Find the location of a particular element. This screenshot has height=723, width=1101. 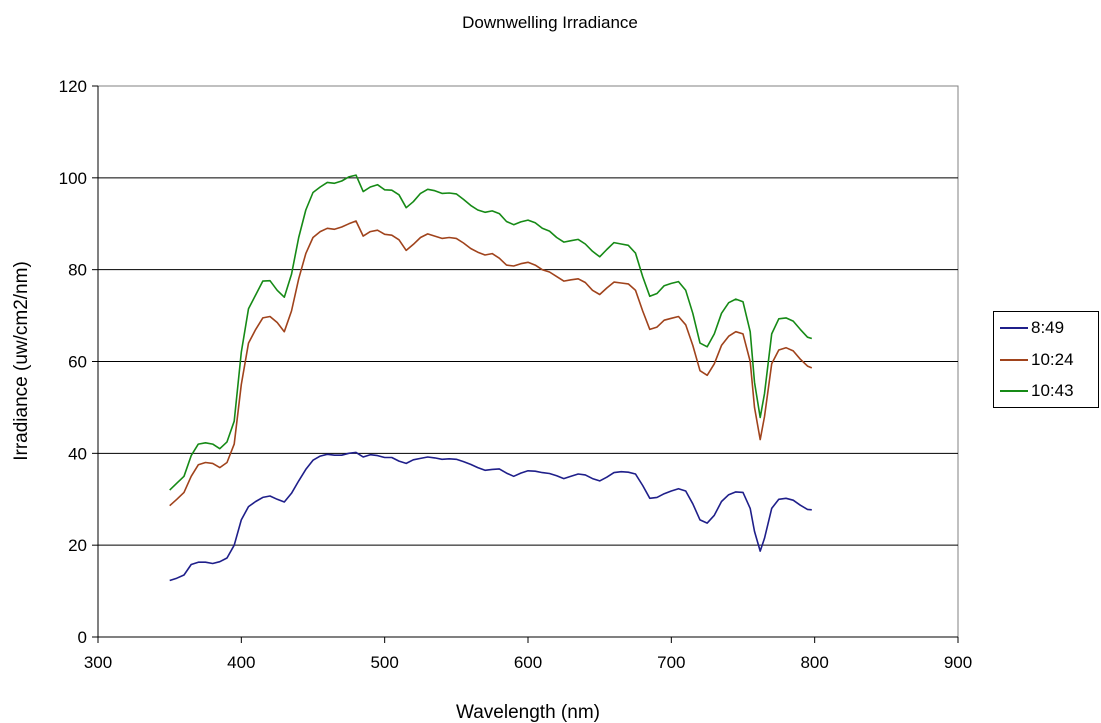

legend-item: 10:43 is located at coordinates (1037, 391).